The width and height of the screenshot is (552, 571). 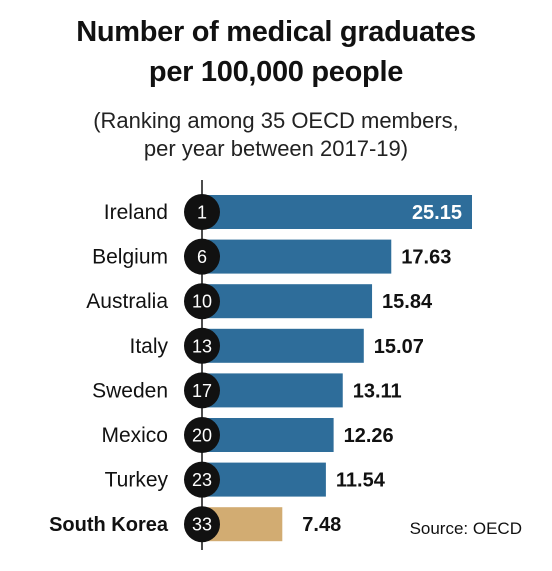 I want to click on category-label: Italy, so click(x=148, y=346).